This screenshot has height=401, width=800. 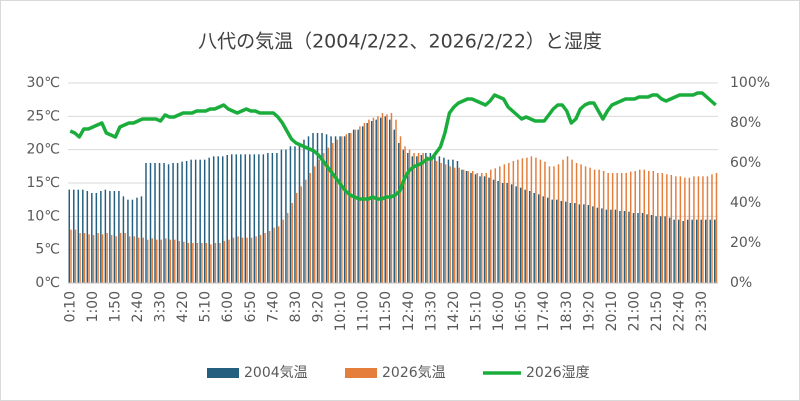 I want to click on x-tick-label: 1:50, so click(x=115, y=306).